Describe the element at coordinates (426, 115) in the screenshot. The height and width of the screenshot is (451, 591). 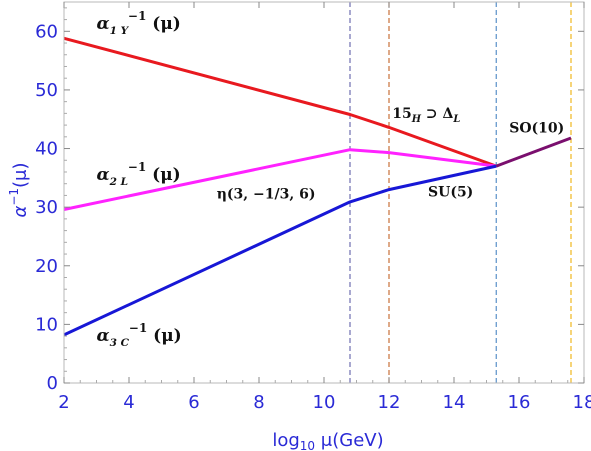
I see `annotation-label-15h: 15H ⊃ ΔL` at that location.